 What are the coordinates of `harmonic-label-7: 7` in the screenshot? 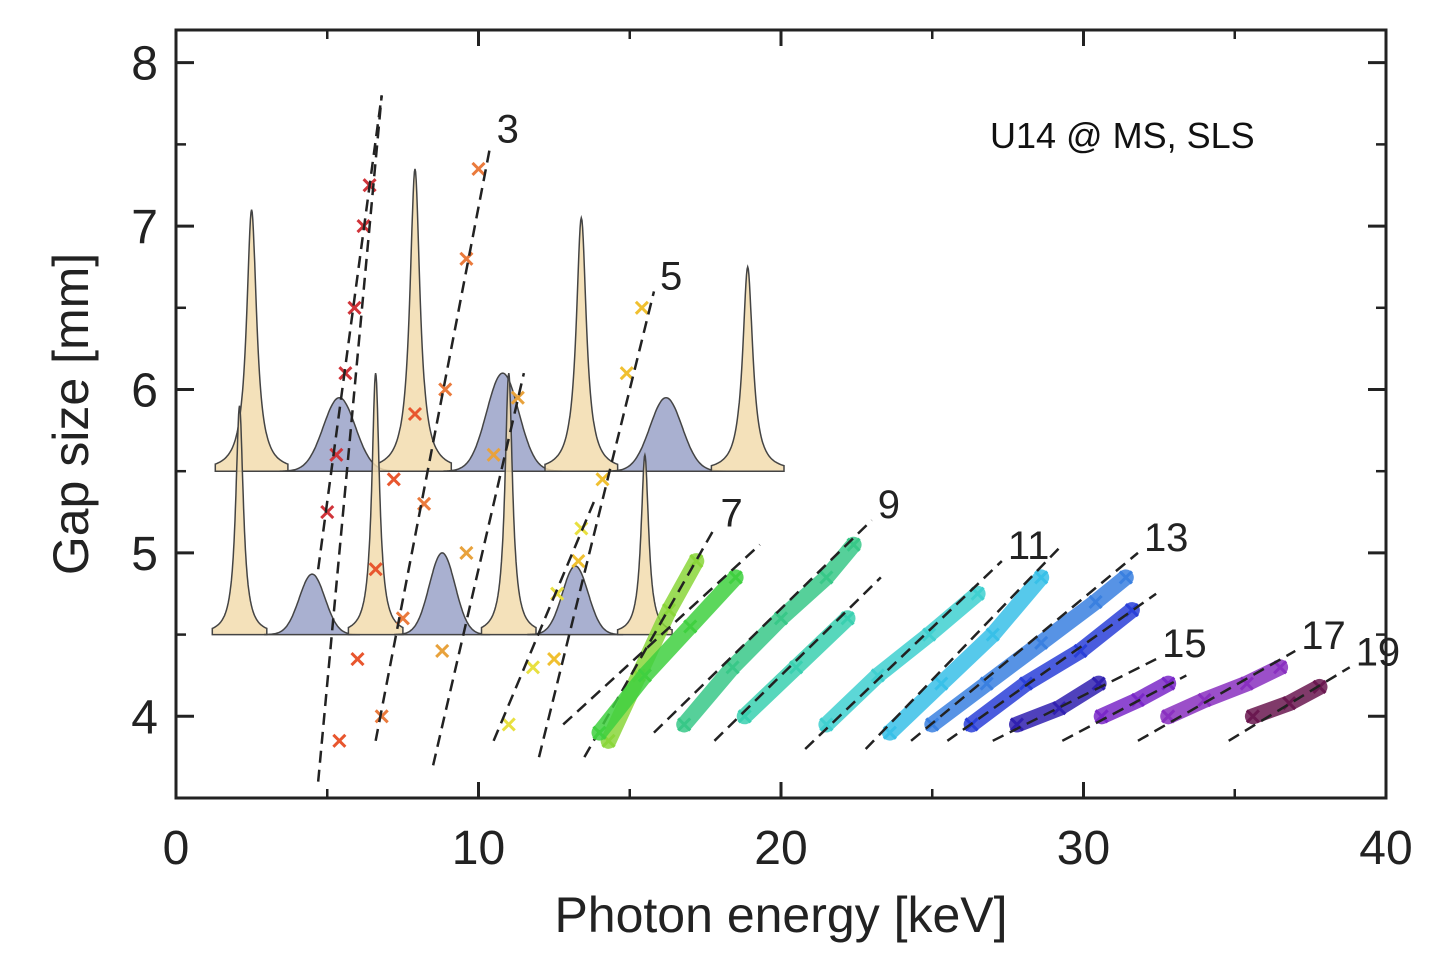 It's located at (731, 513).